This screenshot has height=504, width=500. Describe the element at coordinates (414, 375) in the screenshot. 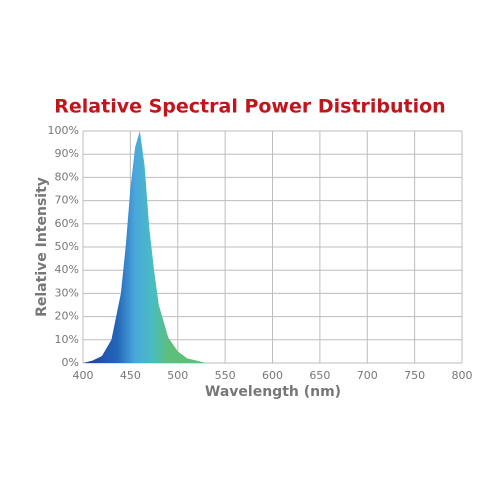

I see `x-tick-label: 750` at that location.